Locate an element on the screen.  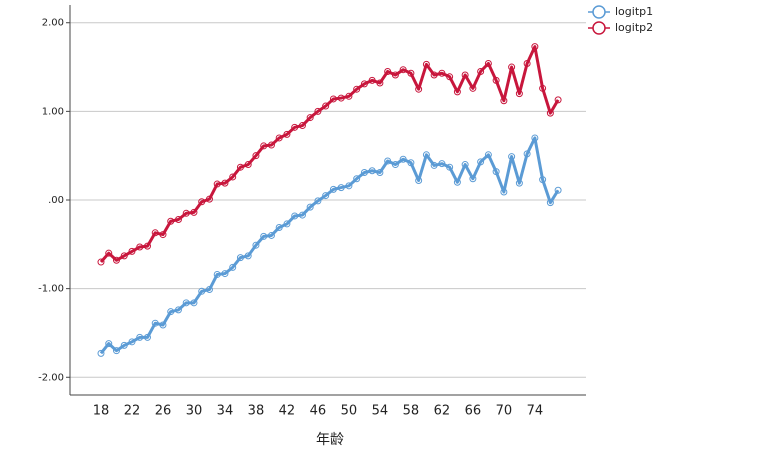
y-tick-label: 1.00 is located at coordinates (53, 111).